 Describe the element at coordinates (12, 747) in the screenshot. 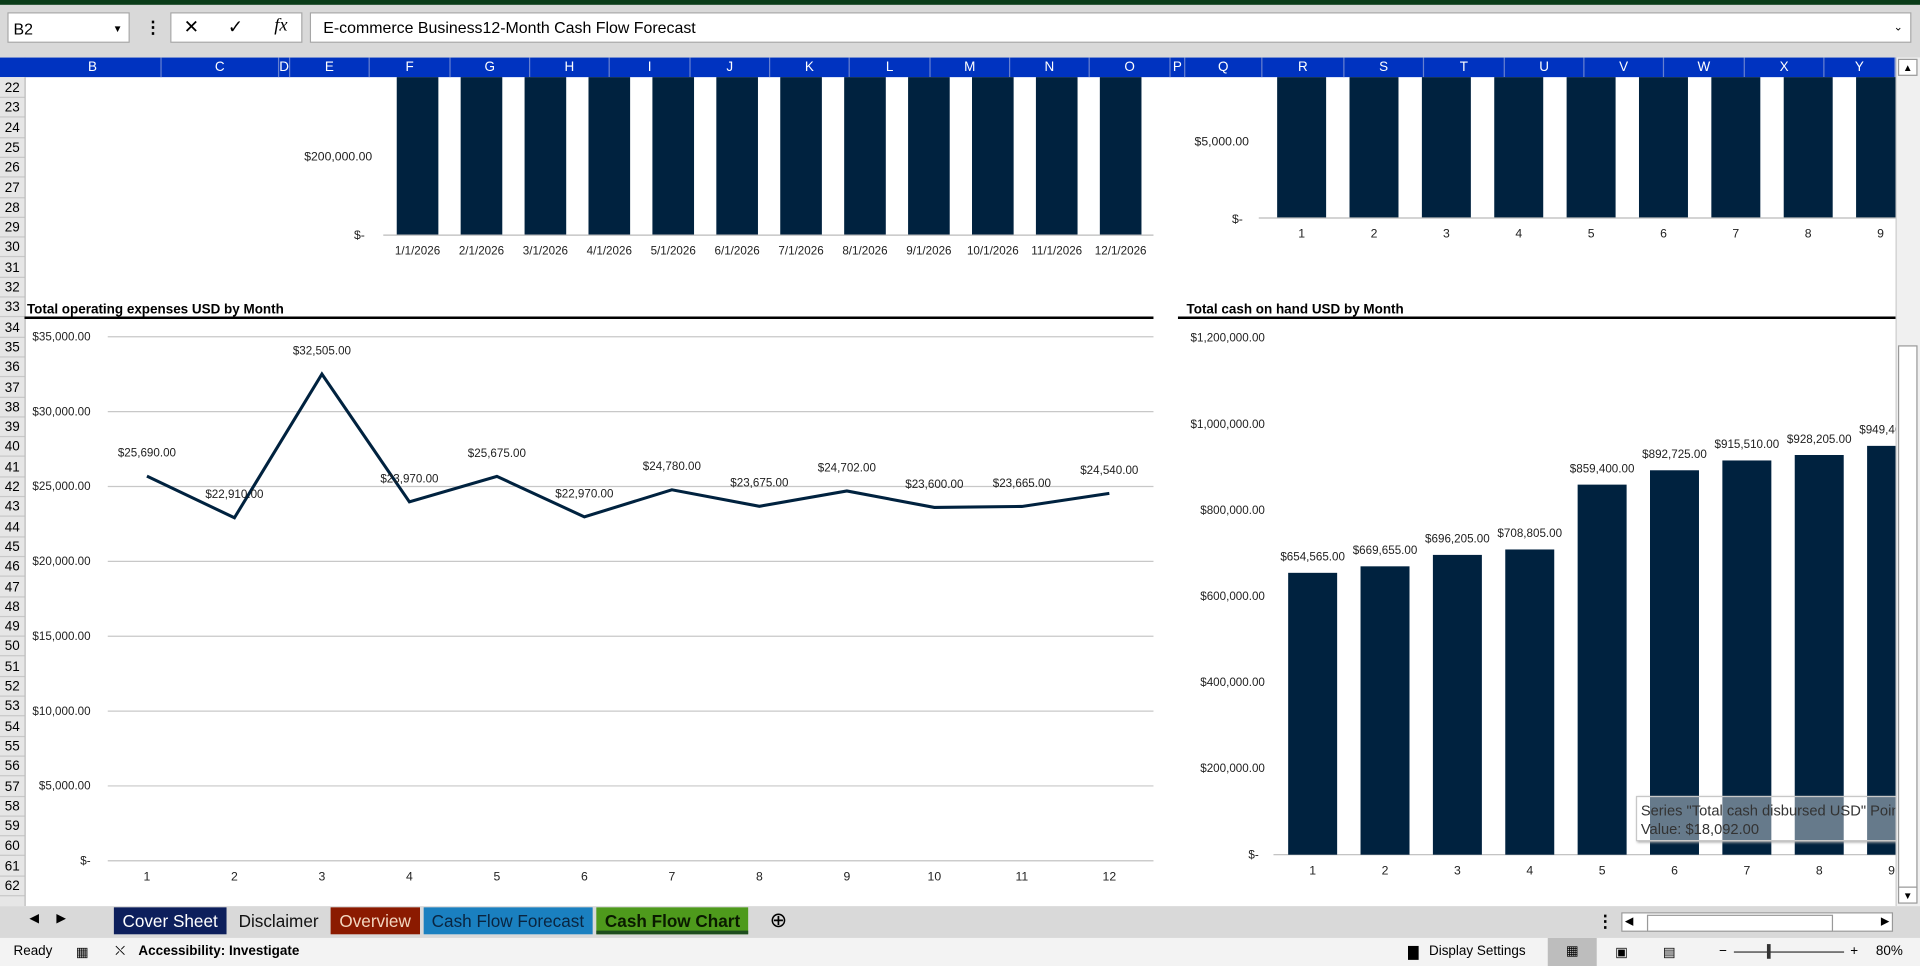

I see `row-header-55: 55` at that location.